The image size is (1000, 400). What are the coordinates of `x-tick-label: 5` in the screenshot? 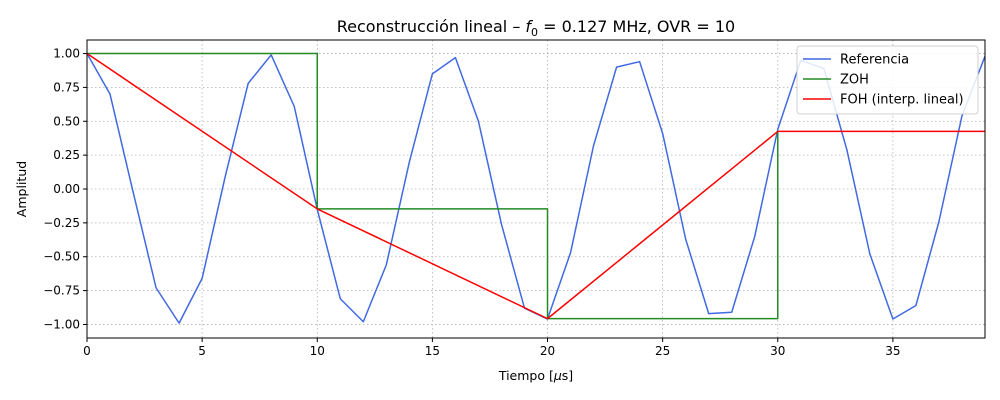 It's located at (202, 351).